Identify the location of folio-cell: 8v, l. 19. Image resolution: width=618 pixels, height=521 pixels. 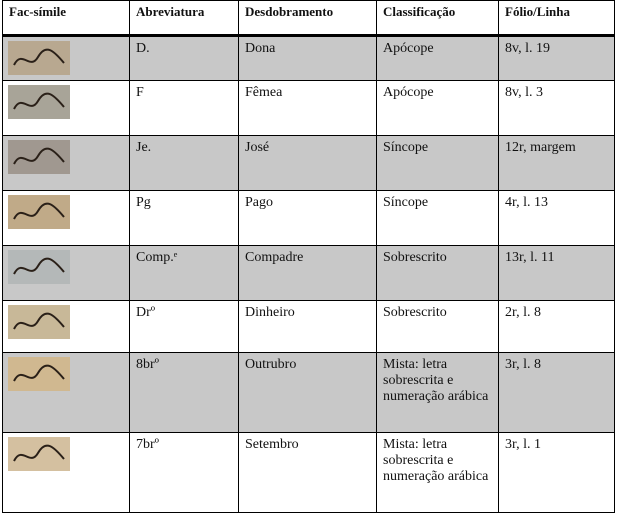
(556, 58).